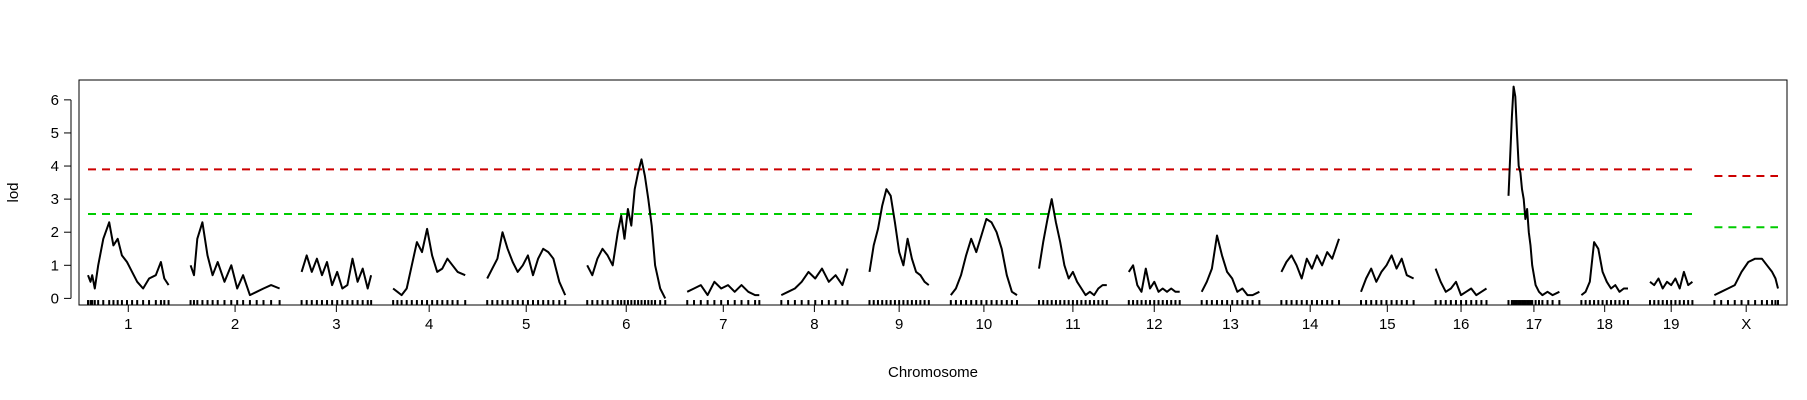  I want to click on x-tick-label-chr-X: X, so click(1746, 324).